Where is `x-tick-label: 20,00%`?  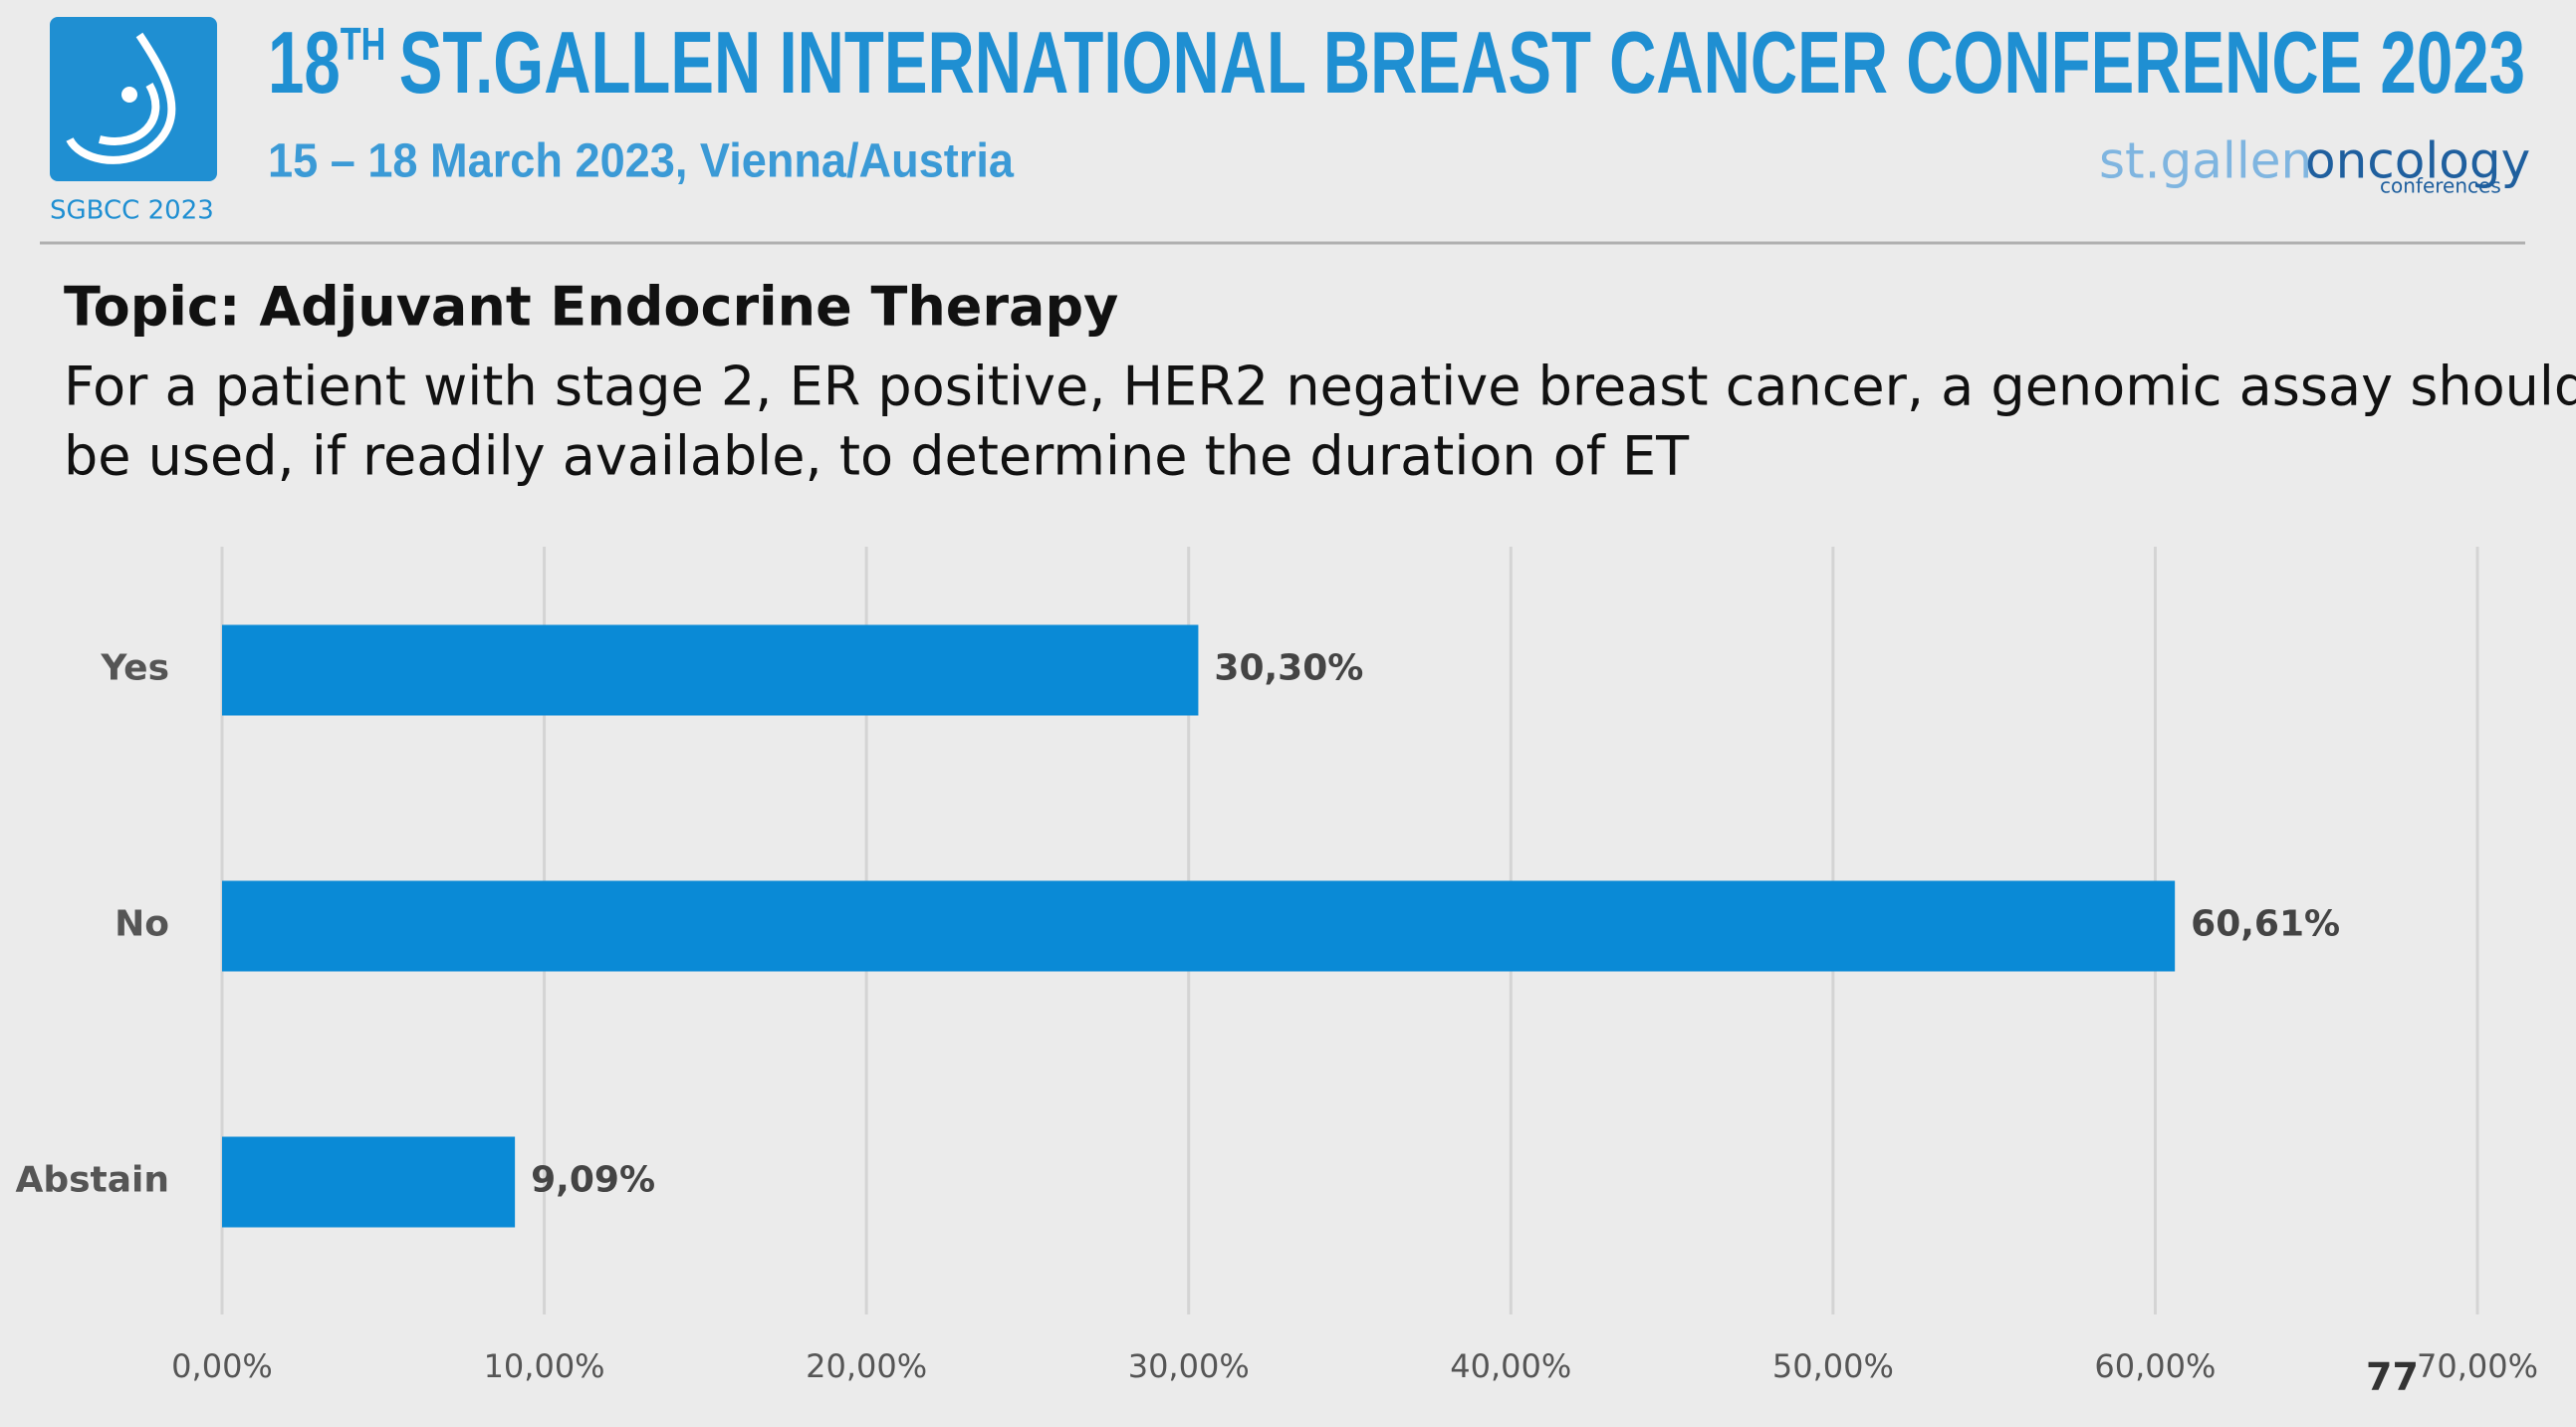 x-tick-label: 20,00% is located at coordinates (866, 1366).